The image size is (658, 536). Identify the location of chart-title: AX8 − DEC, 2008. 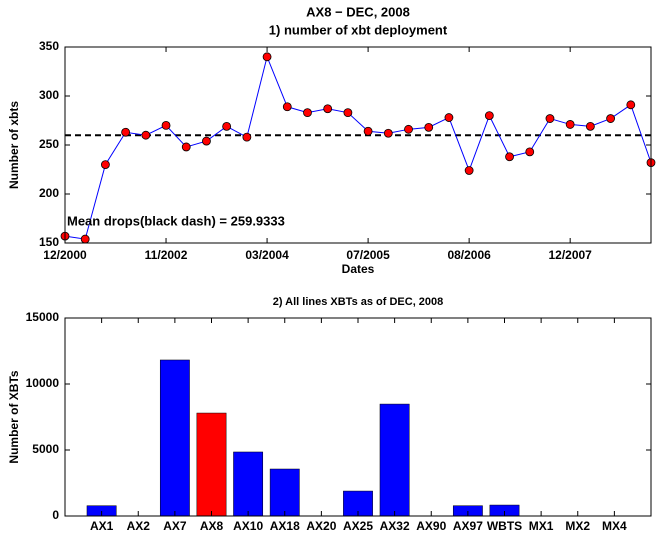
(358, 11).